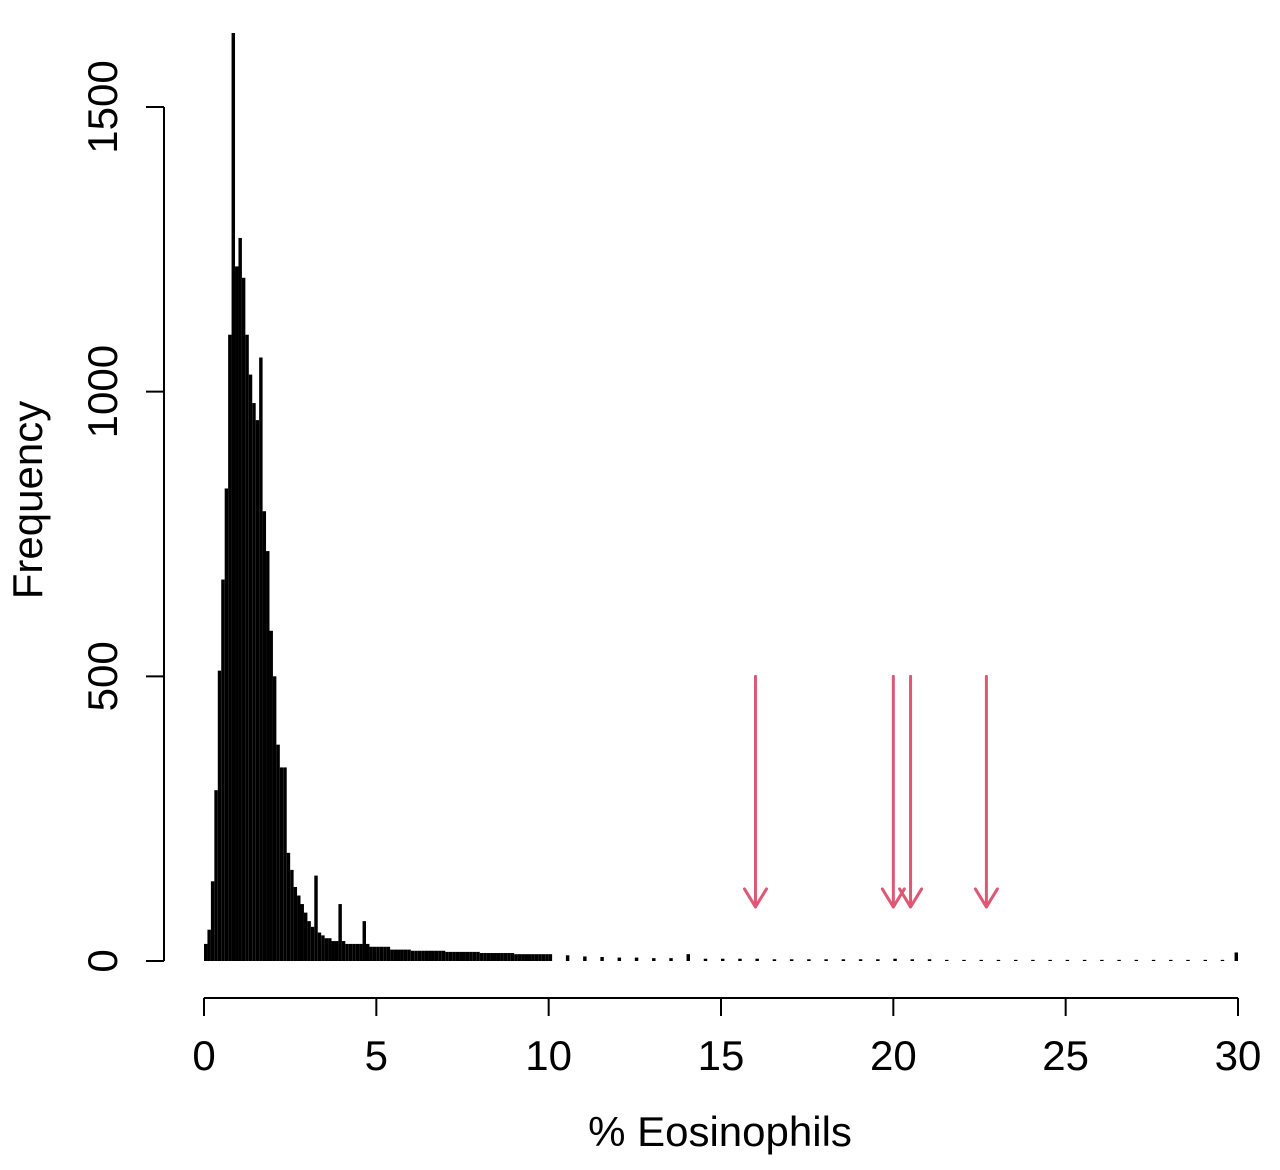  Describe the element at coordinates (870, 791) in the screenshot. I see `annotation-arrows` at that location.